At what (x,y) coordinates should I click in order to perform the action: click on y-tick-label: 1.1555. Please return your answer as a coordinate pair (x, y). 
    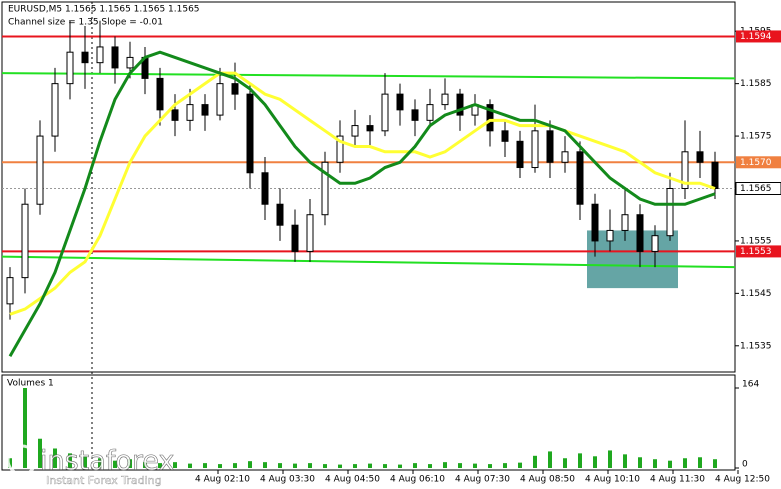
    Looking at the image, I should click on (756, 241).